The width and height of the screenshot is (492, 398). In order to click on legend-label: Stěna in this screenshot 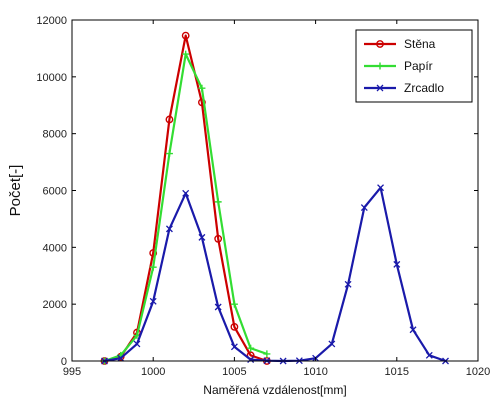, I will do `click(420, 44)`.